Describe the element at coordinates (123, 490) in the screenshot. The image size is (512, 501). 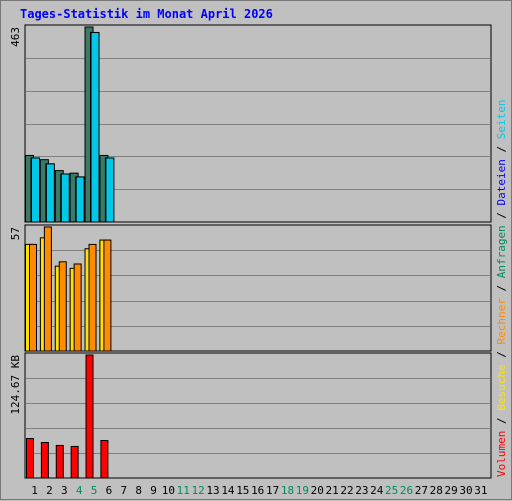
I see `x-tick-label-day-7: 7` at that location.